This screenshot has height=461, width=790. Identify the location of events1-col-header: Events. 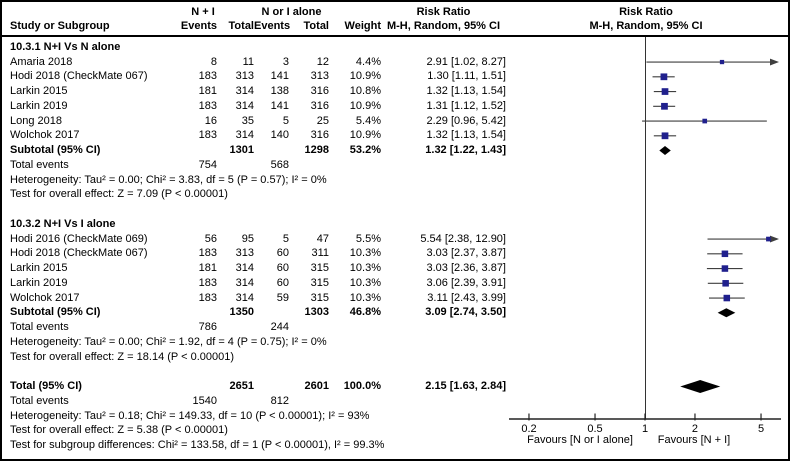
(198, 26).